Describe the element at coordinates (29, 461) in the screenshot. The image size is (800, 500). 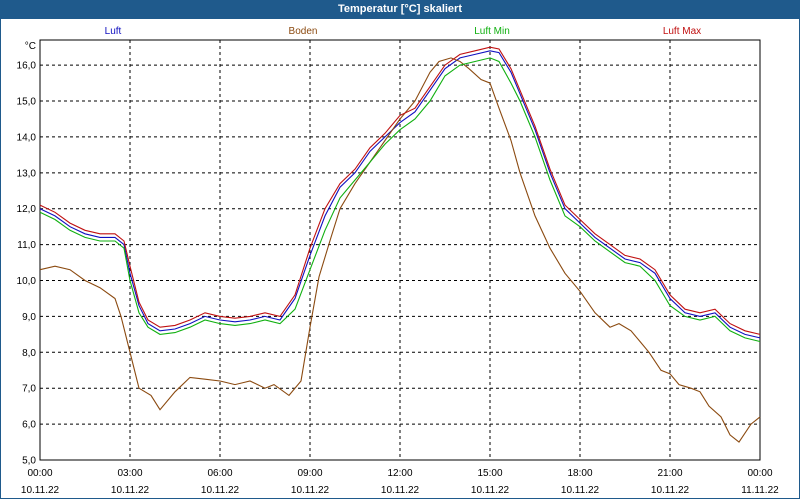
I see `y-tick-label: 5,0` at that location.